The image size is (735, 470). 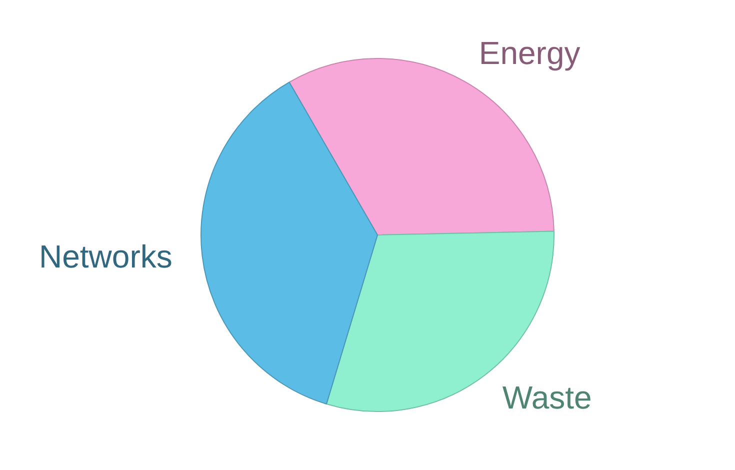 What do you see at coordinates (529, 52) in the screenshot?
I see `slice-label: Energy` at bounding box center [529, 52].